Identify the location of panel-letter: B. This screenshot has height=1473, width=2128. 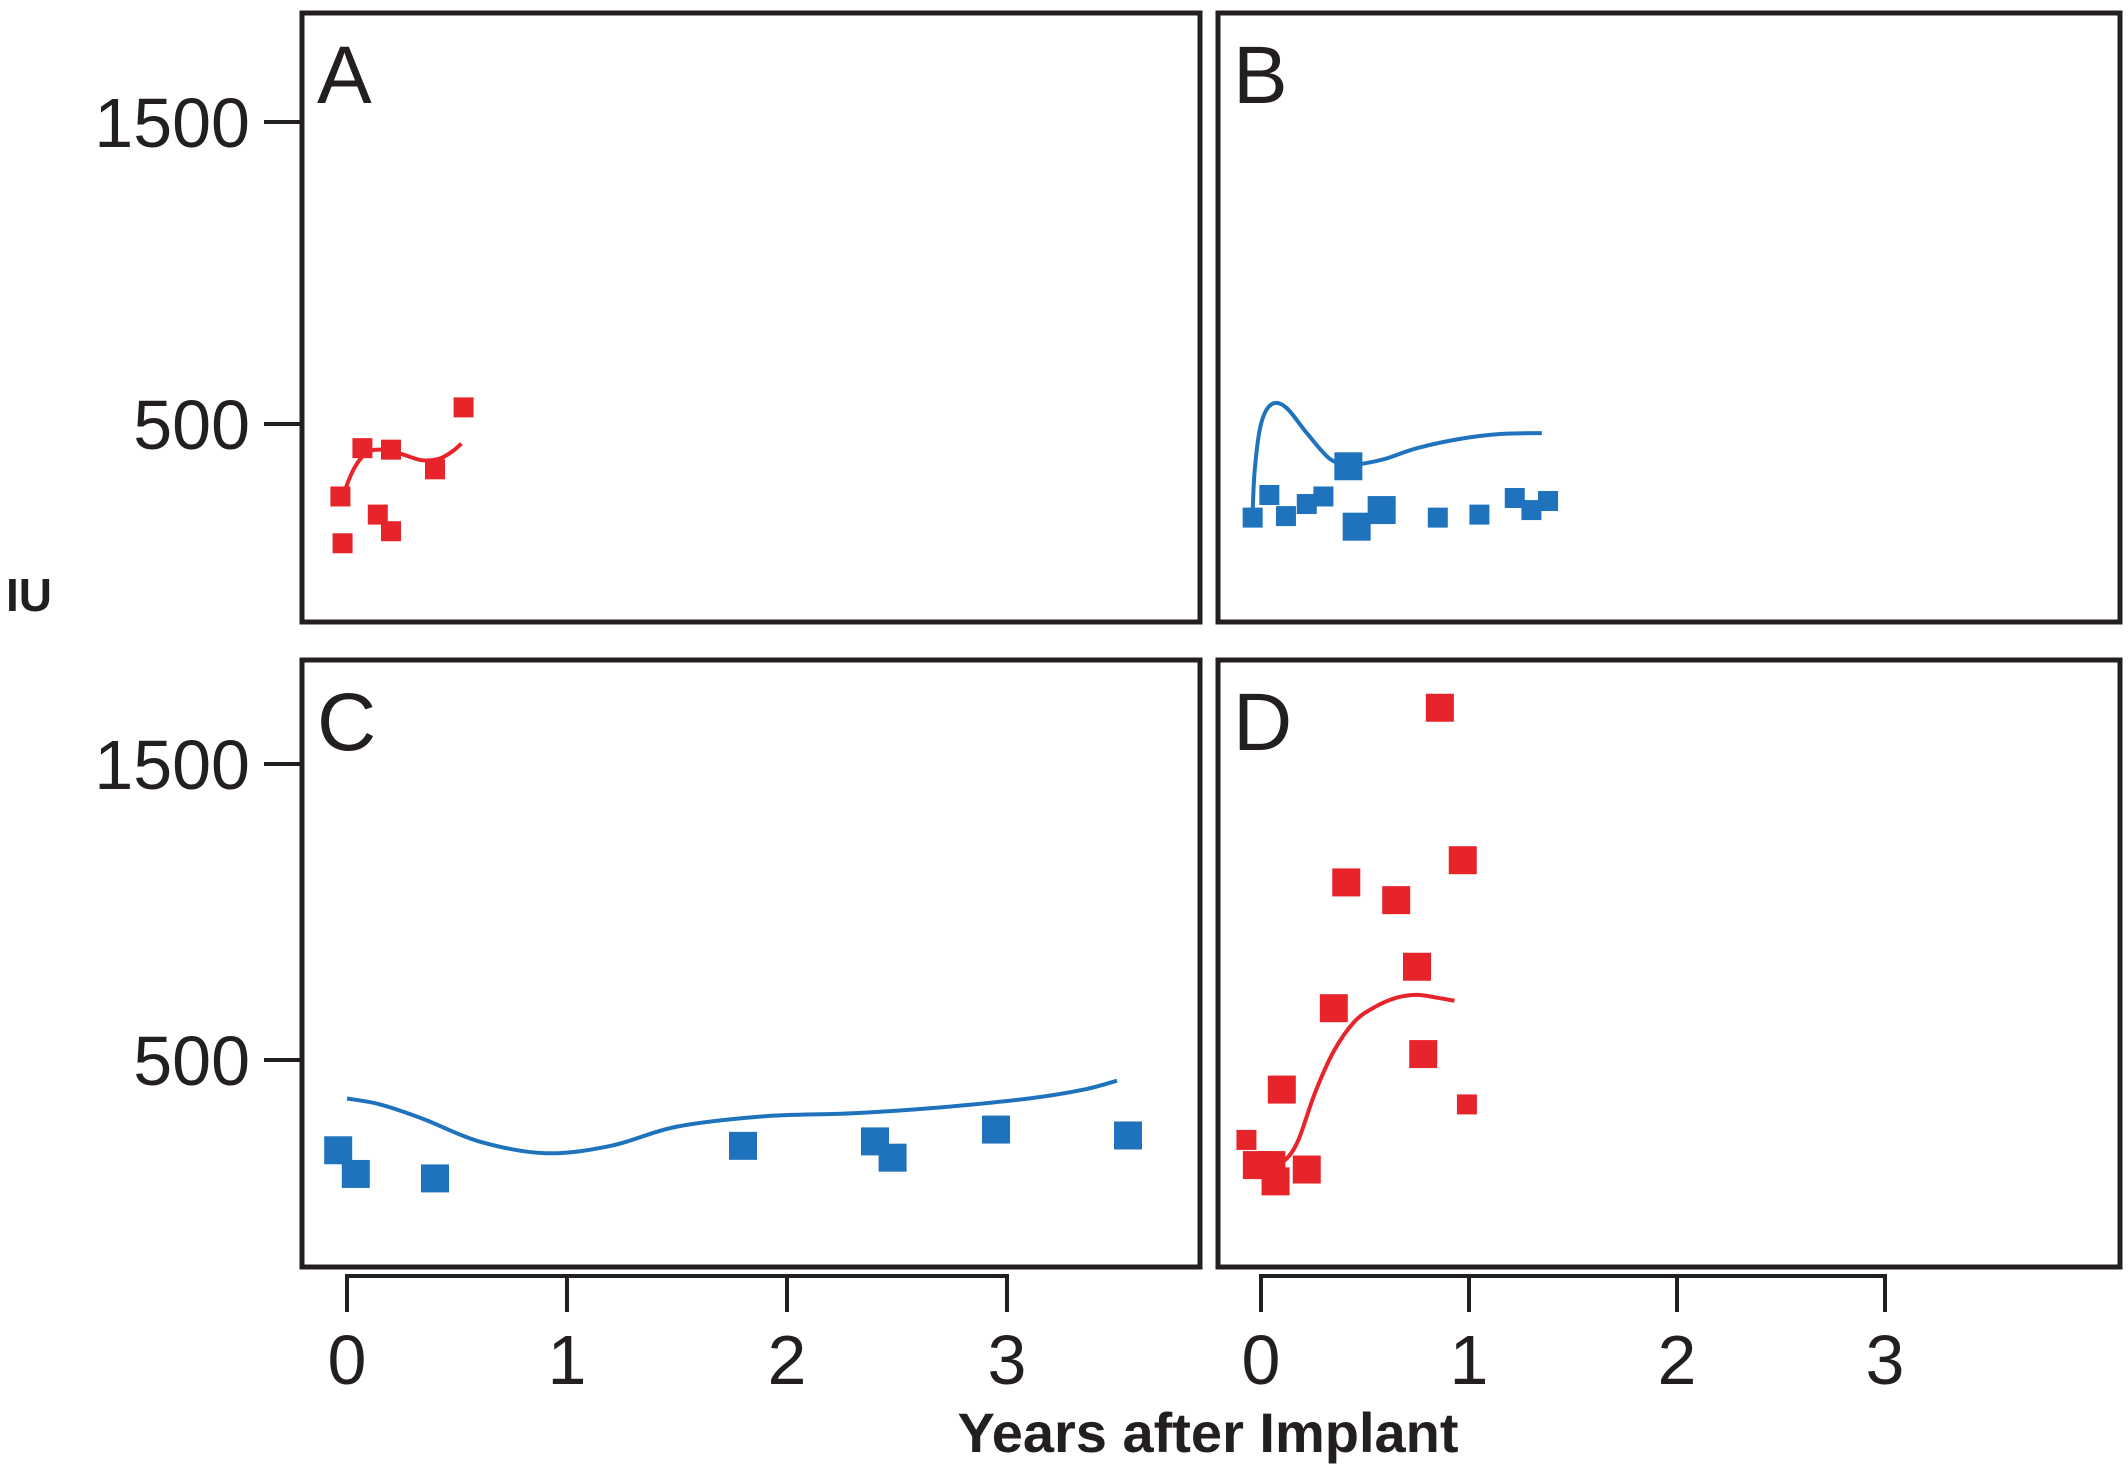
(1260, 75).